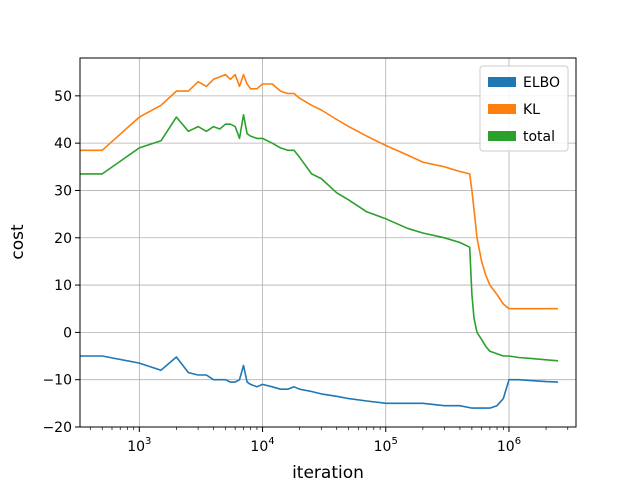 The image size is (640, 484). What do you see at coordinates (541, 83) in the screenshot?
I see `legend-label-elbo: ELBO` at bounding box center [541, 83].